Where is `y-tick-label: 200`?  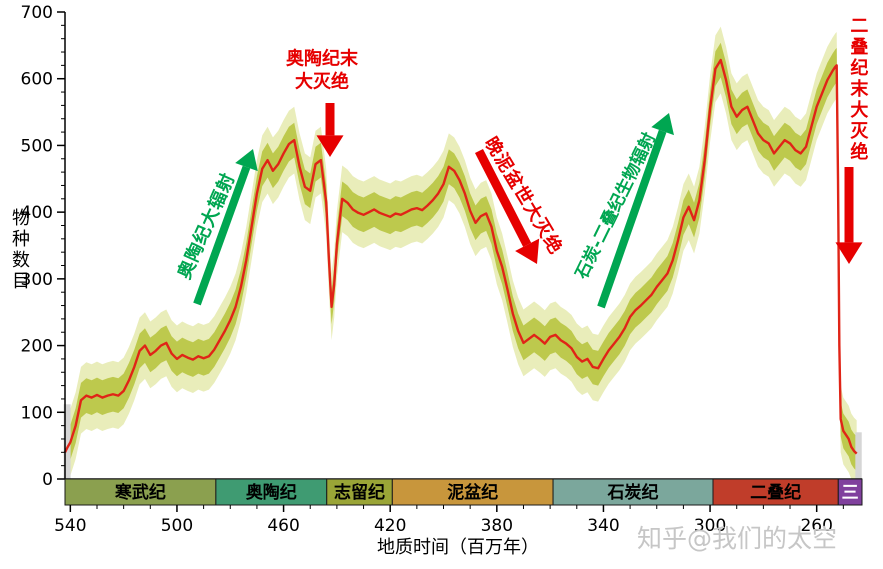 y-tick-label: 200 is located at coordinates (37, 347).